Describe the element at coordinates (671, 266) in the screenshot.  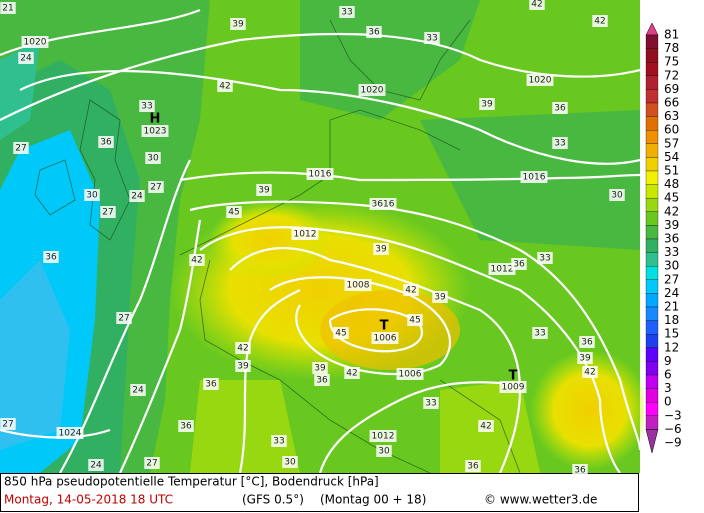
I see `colorbar-label: 30` at that location.